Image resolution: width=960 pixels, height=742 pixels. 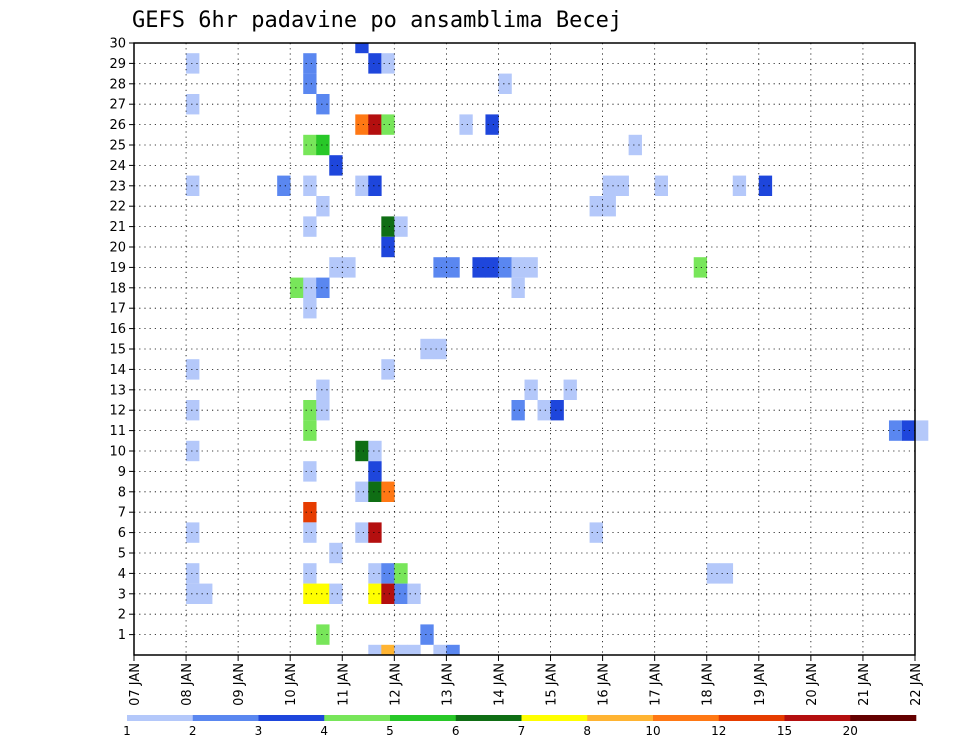 What do you see at coordinates (193, 731) in the screenshot?
I see `colorbar-label: 2` at bounding box center [193, 731].